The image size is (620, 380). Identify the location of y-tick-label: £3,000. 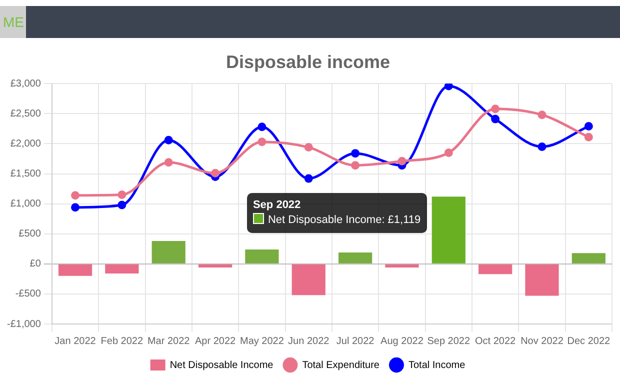
(26, 84).